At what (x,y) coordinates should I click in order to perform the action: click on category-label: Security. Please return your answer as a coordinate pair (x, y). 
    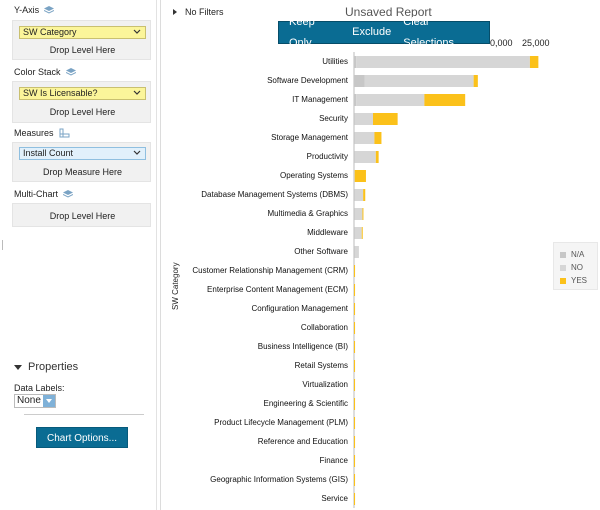
    Looking at the image, I should click on (333, 118).